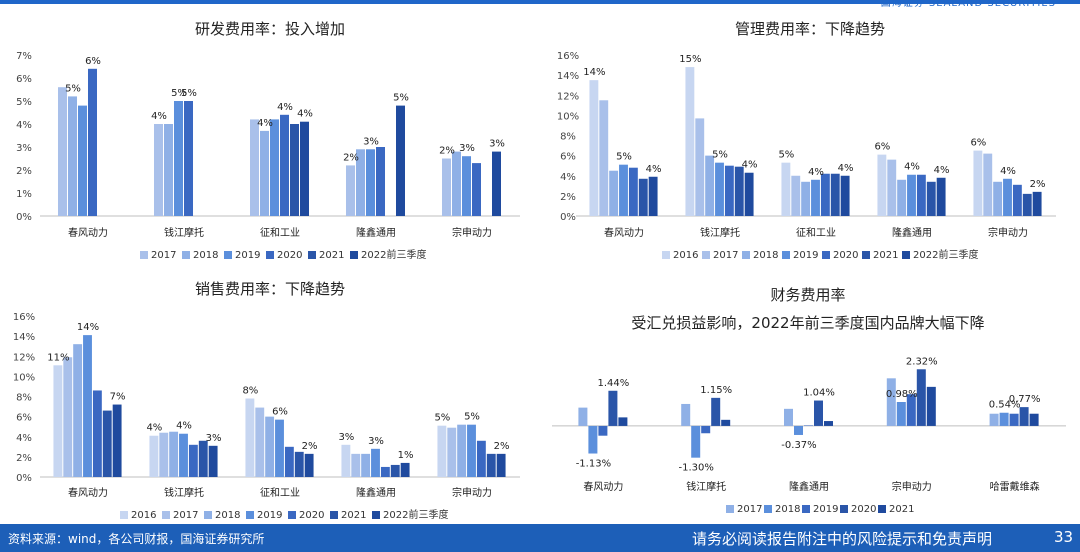 The width and height of the screenshot is (1080, 552). I want to click on brand-watermark: 国海证券 SEALAND SECURITIES, so click(968, 4).